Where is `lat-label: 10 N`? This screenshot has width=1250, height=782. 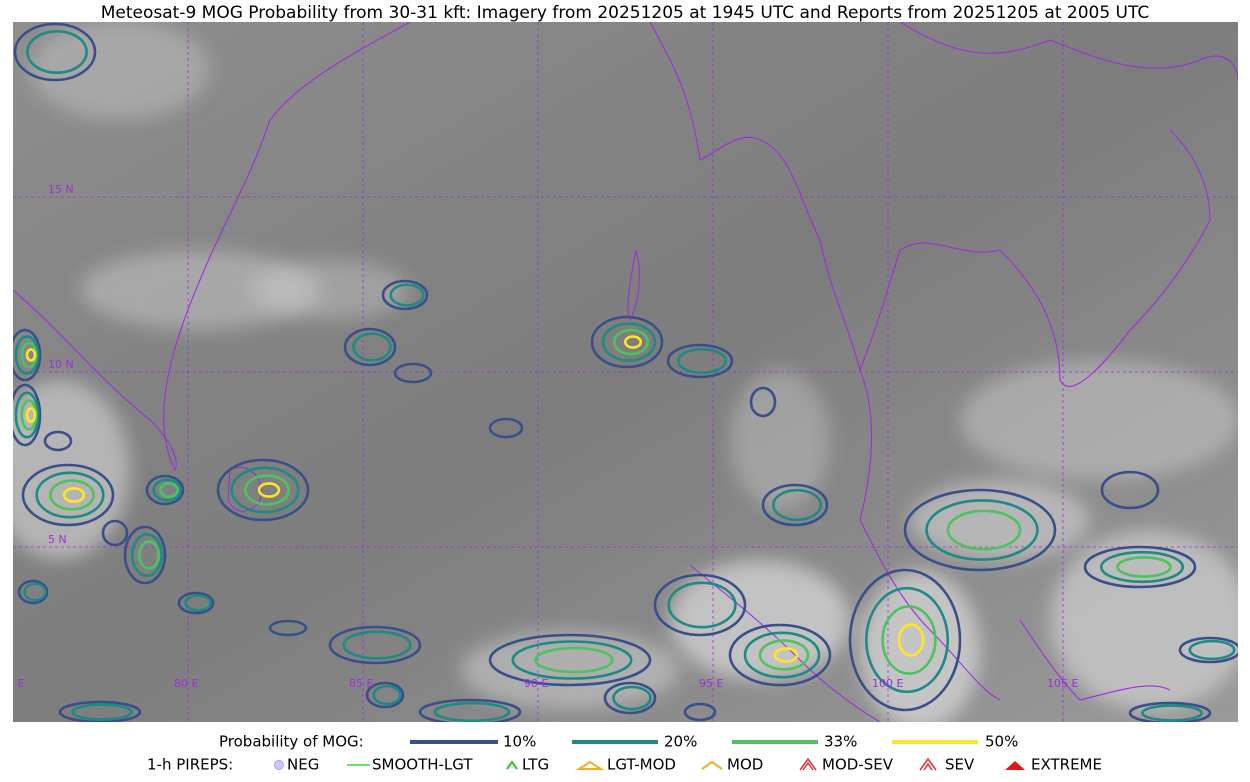 lat-label: 10 N is located at coordinates (61, 364).